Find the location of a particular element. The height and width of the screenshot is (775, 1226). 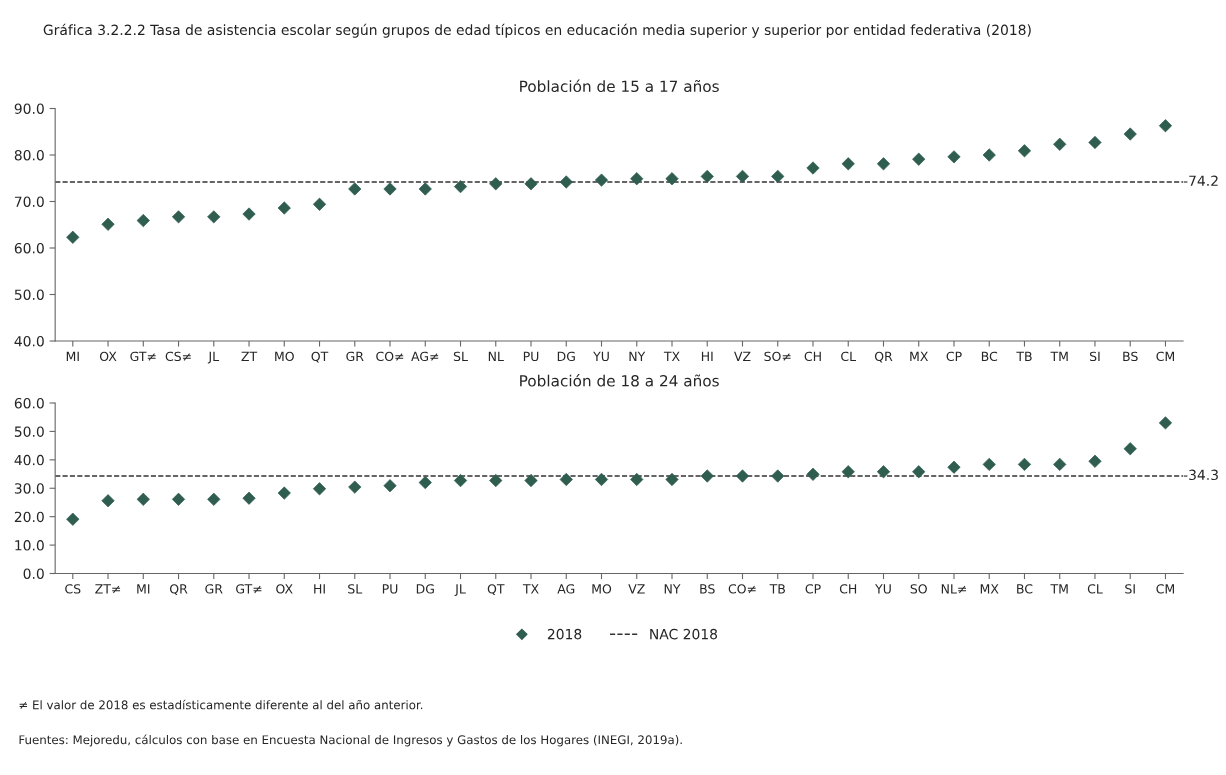

x-tick-label: CS≠ is located at coordinates (178, 356).